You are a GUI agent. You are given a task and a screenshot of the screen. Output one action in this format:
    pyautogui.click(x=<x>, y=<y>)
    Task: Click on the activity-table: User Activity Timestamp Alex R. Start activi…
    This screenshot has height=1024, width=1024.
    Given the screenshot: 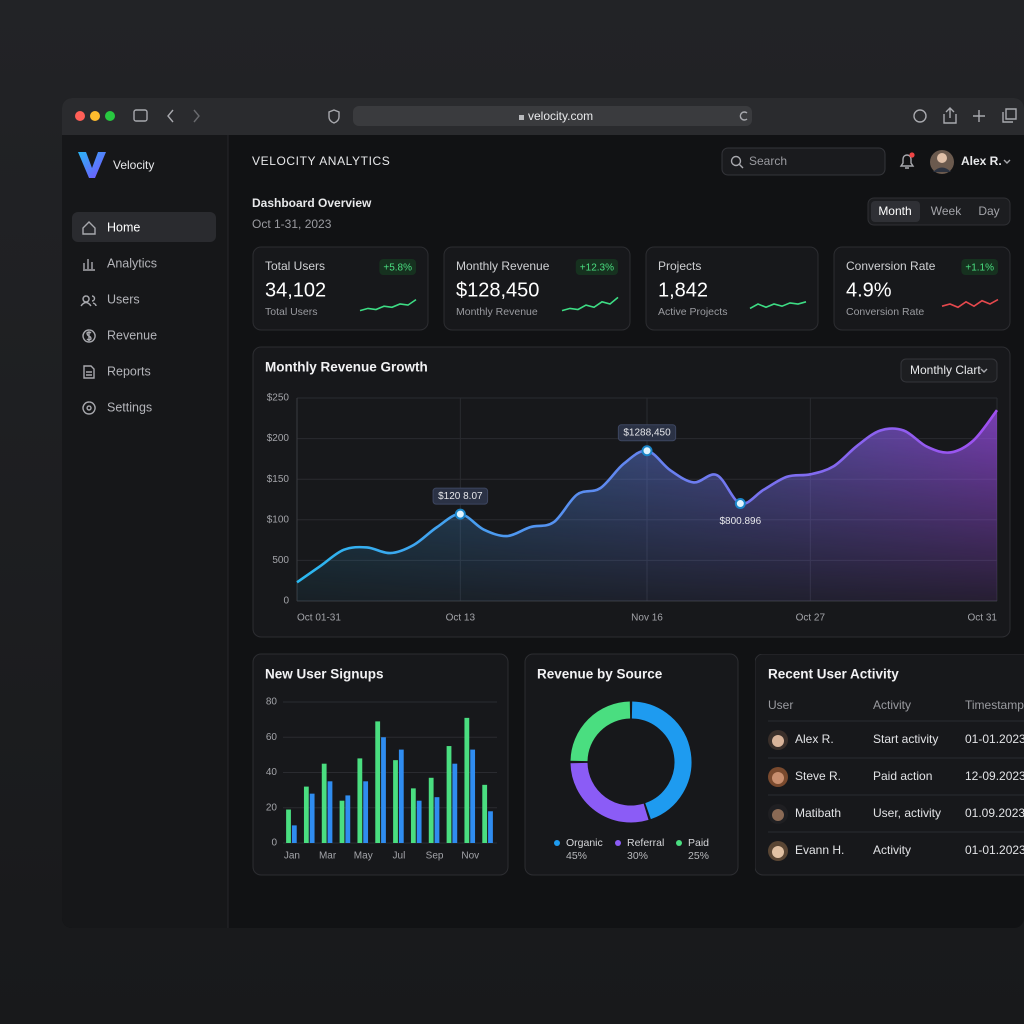 What is the action you would take?
    pyautogui.click(x=896, y=779)
    